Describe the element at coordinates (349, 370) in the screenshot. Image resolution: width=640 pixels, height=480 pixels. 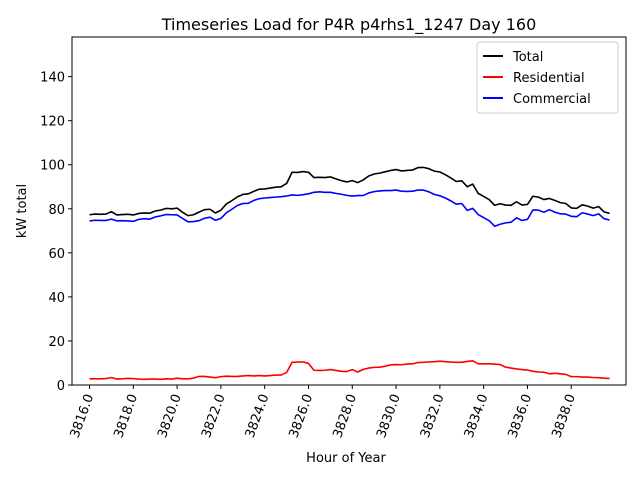
I see `series-line-residential` at that location.